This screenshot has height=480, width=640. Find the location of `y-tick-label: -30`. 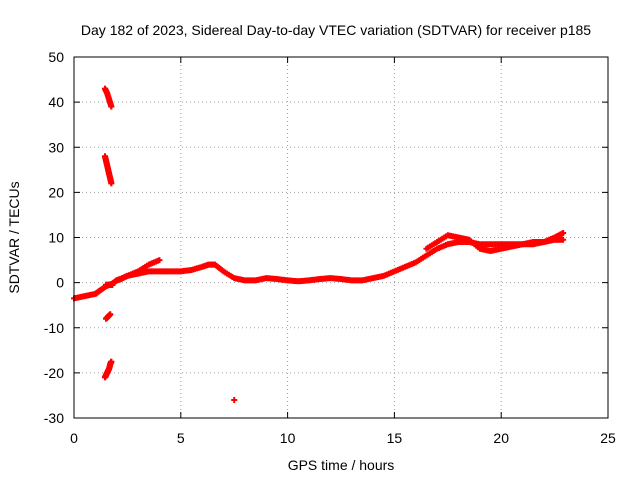

y-tick-label: -30 is located at coordinates (54, 418).